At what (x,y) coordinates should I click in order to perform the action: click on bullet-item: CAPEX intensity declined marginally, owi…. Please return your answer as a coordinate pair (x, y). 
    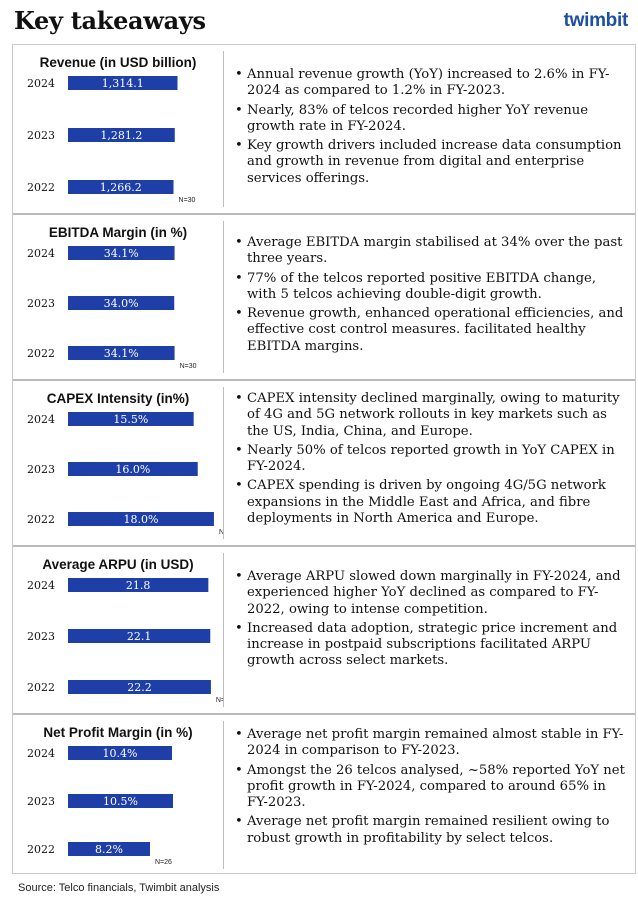
    Looking at the image, I should click on (430, 415).